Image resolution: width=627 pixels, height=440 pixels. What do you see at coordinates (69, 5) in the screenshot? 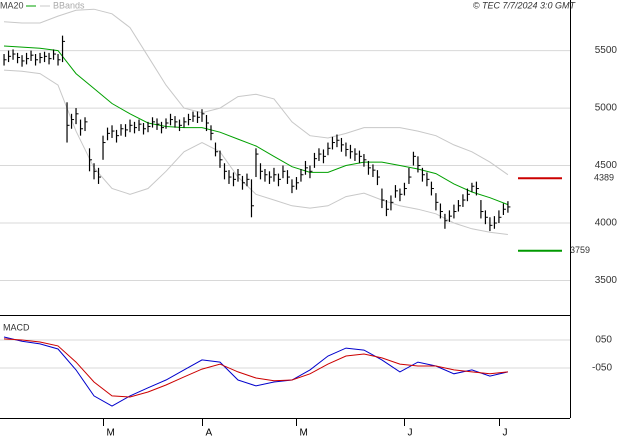
I see `legend-label: BBands` at bounding box center [69, 5].